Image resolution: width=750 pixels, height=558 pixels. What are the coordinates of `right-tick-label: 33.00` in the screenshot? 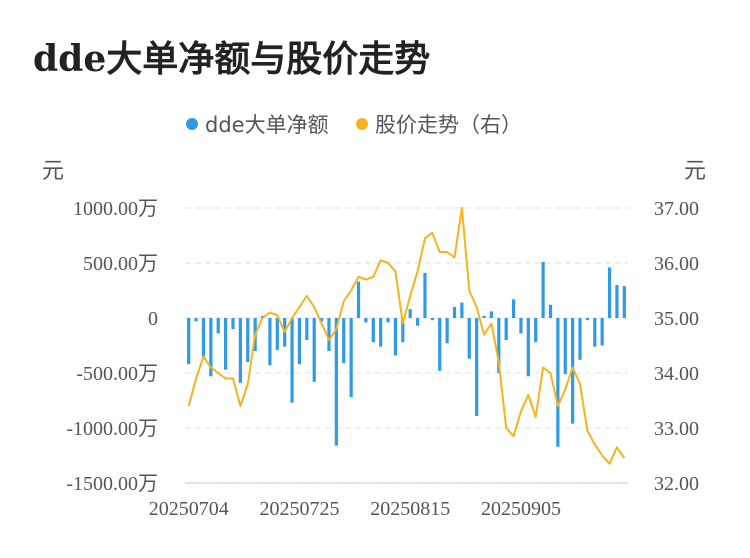 It's located at (676, 429).